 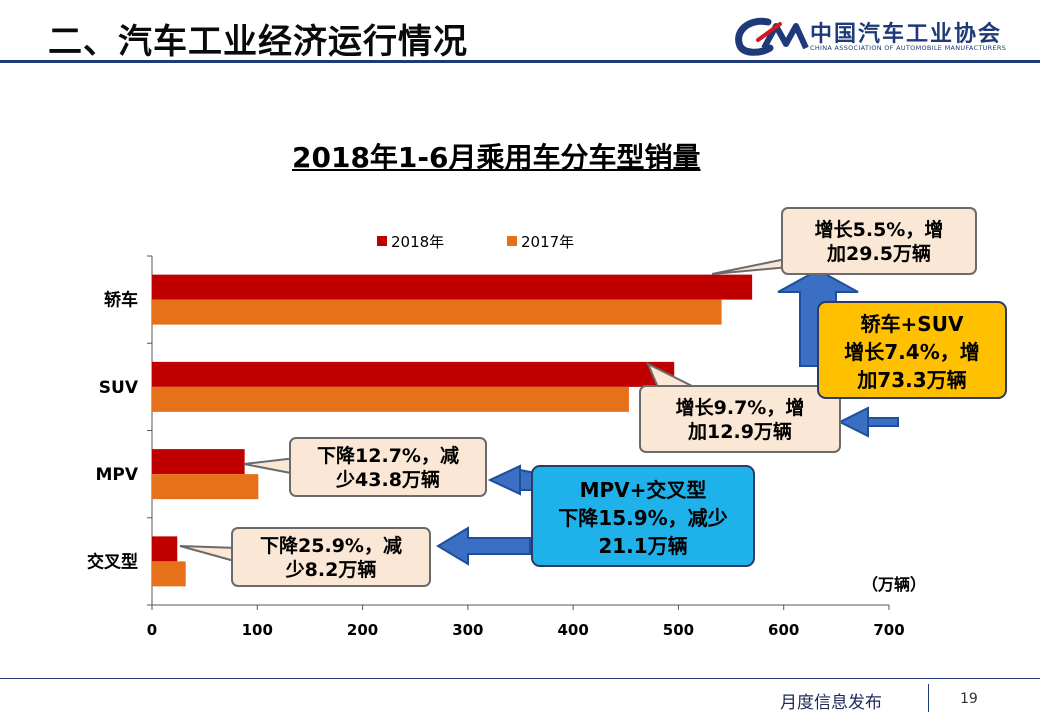 I want to click on x-tick-label: 0, so click(x=152, y=630).